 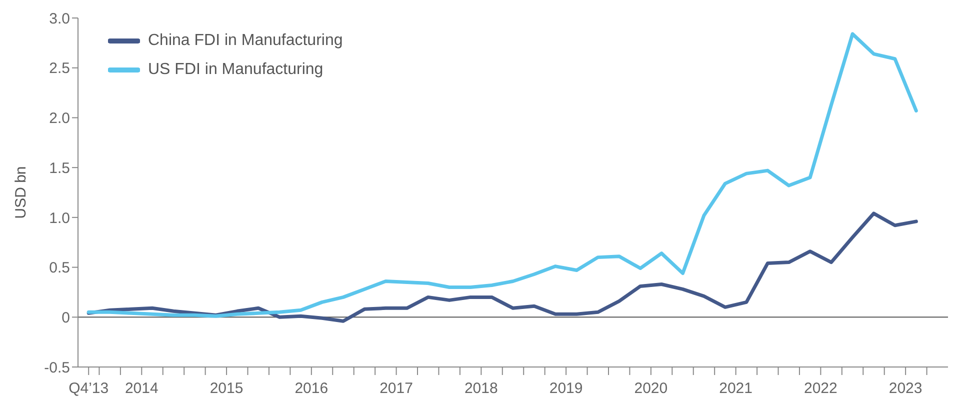 I want to click on x-tick-label: 2016, so click(x=311, y=388).